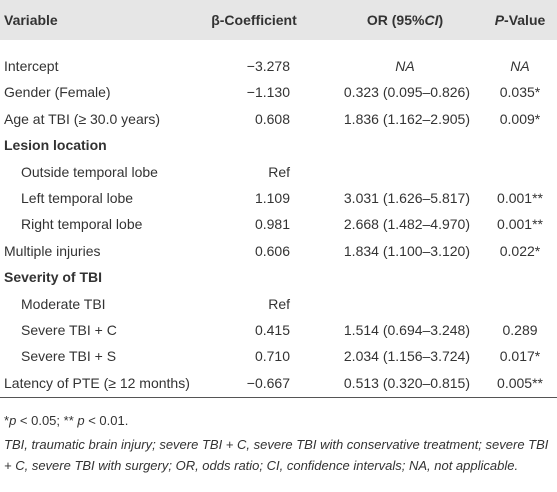  What do you see at coordinates (69, 330) in the screenshot?
I see `row-label: Severe TBI + C` at bounding box center [69, 330].